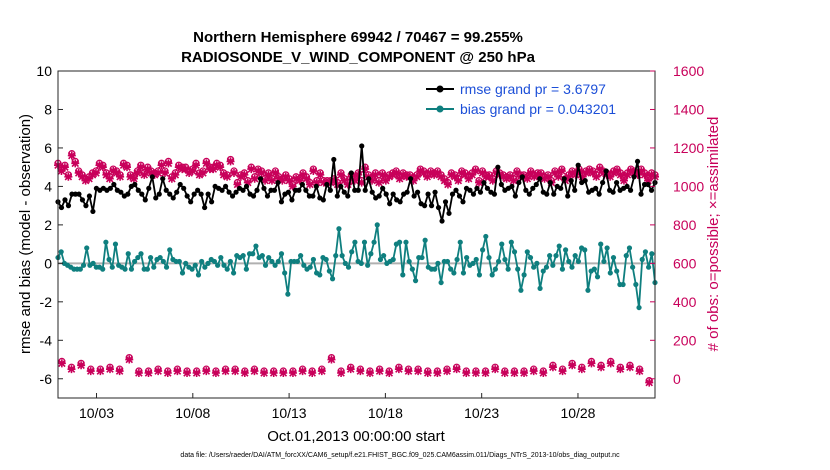  I want to click on legend-rmse-marker, so click(440, 89).